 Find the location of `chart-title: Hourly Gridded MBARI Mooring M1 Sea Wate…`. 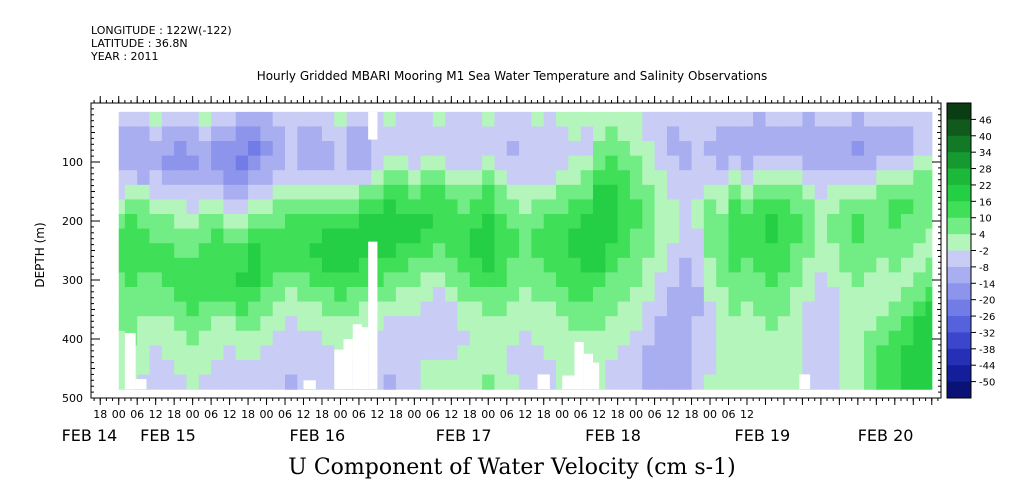

chart-title: Hourly Gridded MBARI Mooring M1 Sea Wate… is located at coordinates (512, 76).